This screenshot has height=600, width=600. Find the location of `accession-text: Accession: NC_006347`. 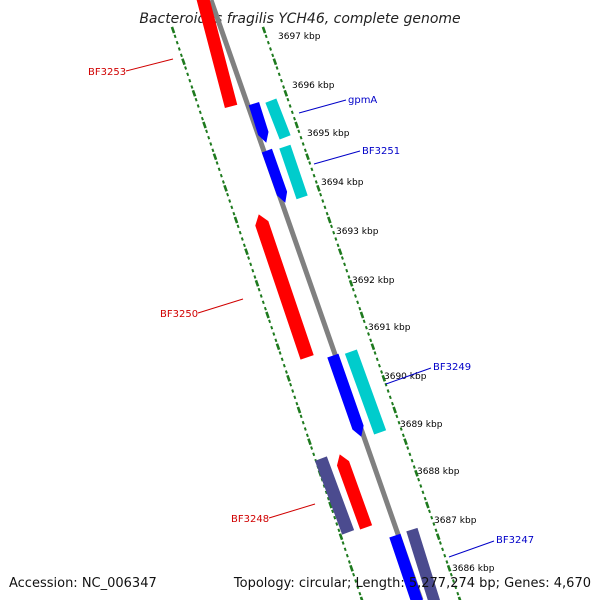

accession-text: Accession: NC_006347 is located at coordinates (83, 583).